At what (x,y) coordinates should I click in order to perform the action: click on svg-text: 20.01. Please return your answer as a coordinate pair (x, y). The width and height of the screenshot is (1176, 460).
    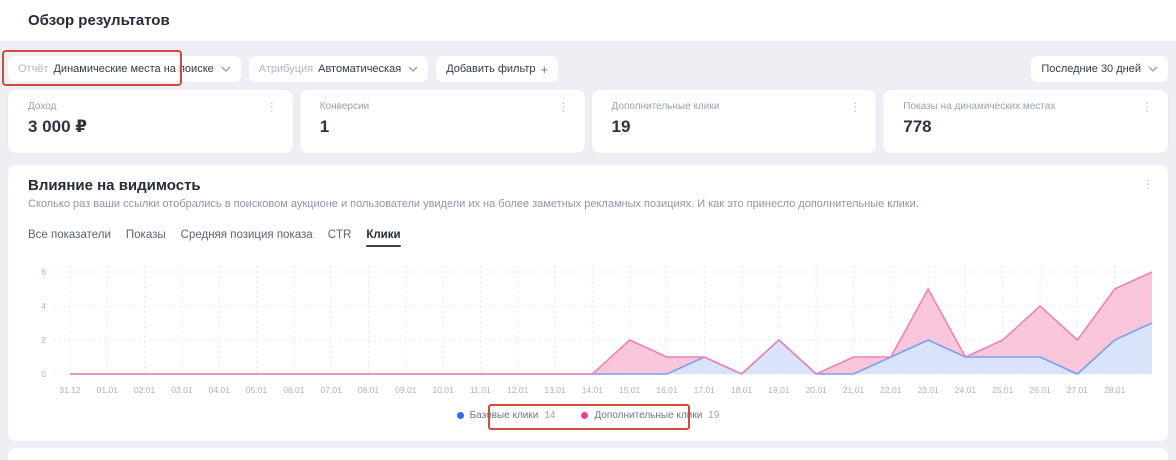
    Looking at the image, I should click on (817, 390).